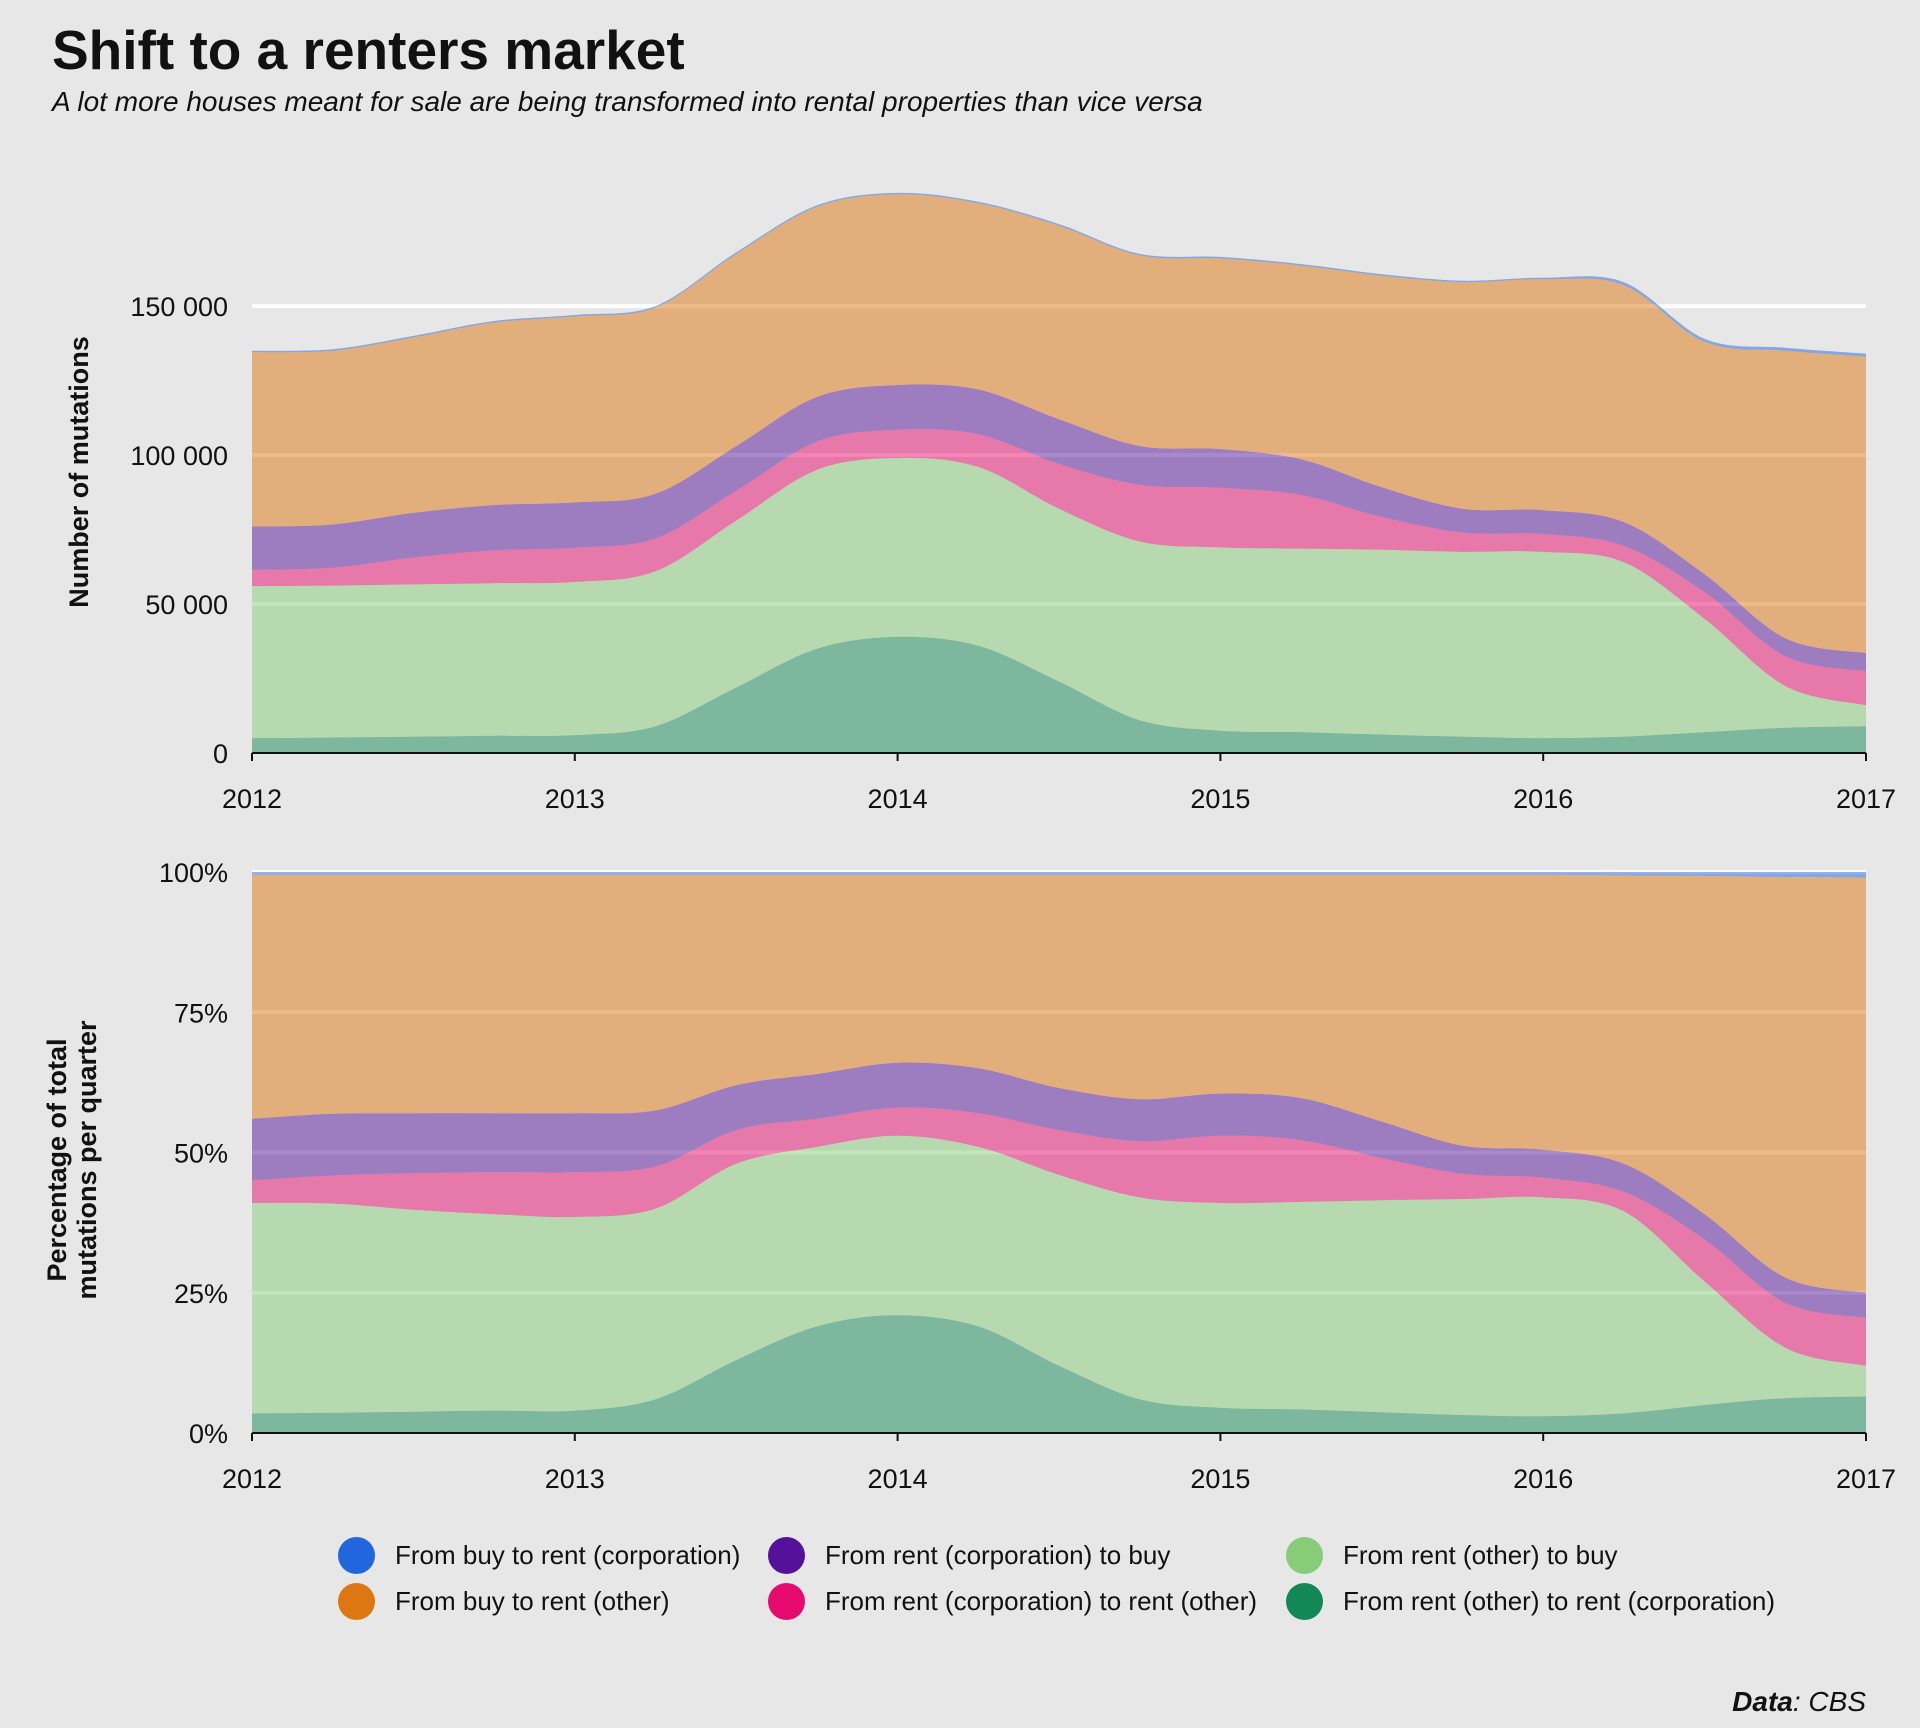 The height and width of the screenshot is (1728, 1920). Describe the element at coordinates (1559, 1600) in the screenshot. I see `legend-label: From rent (other) to rent (corporation)` at that location.